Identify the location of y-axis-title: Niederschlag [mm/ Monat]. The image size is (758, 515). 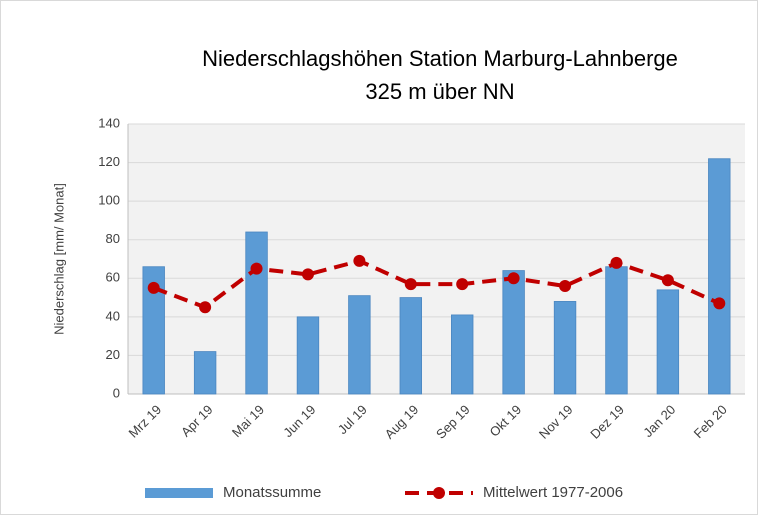
(58, 259).